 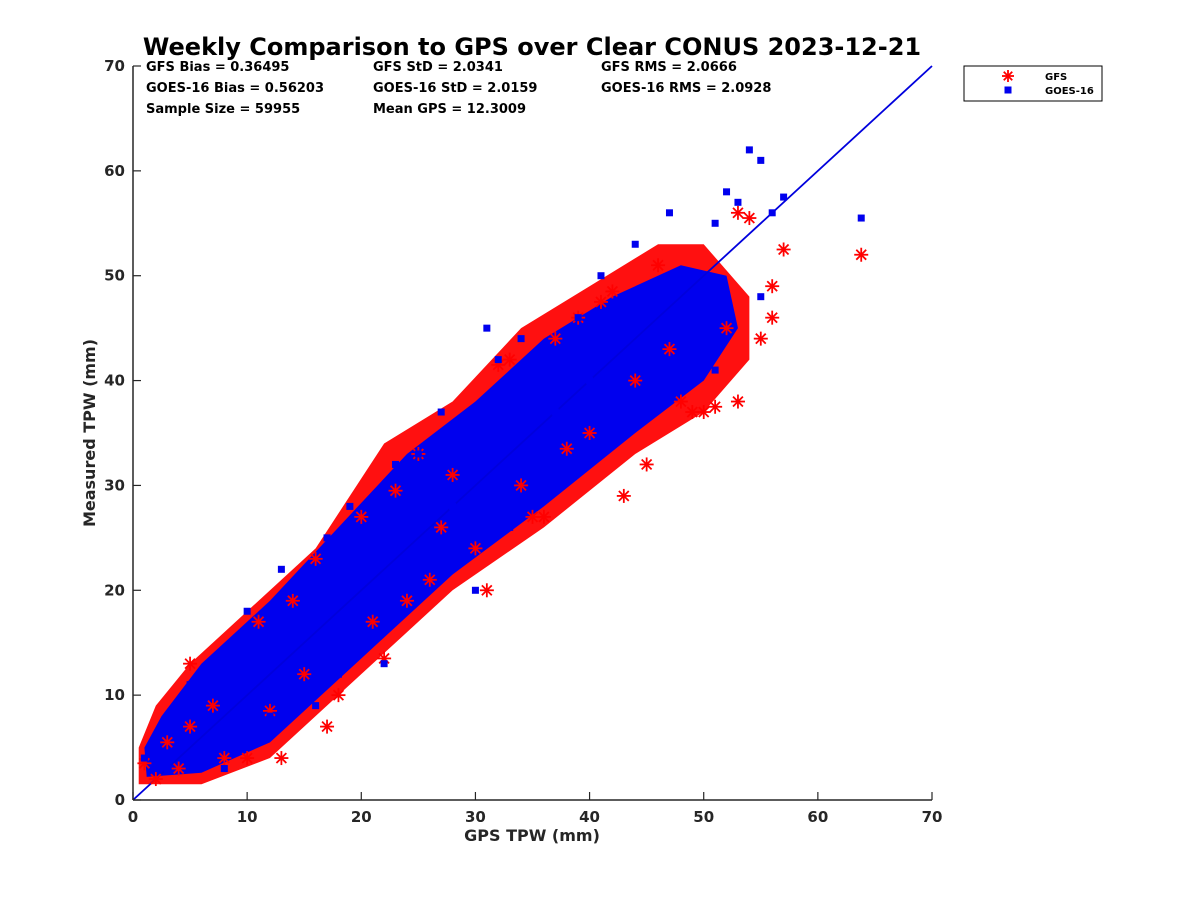 I want to click on x-tick-label: 20, so click(x=361, y=817).